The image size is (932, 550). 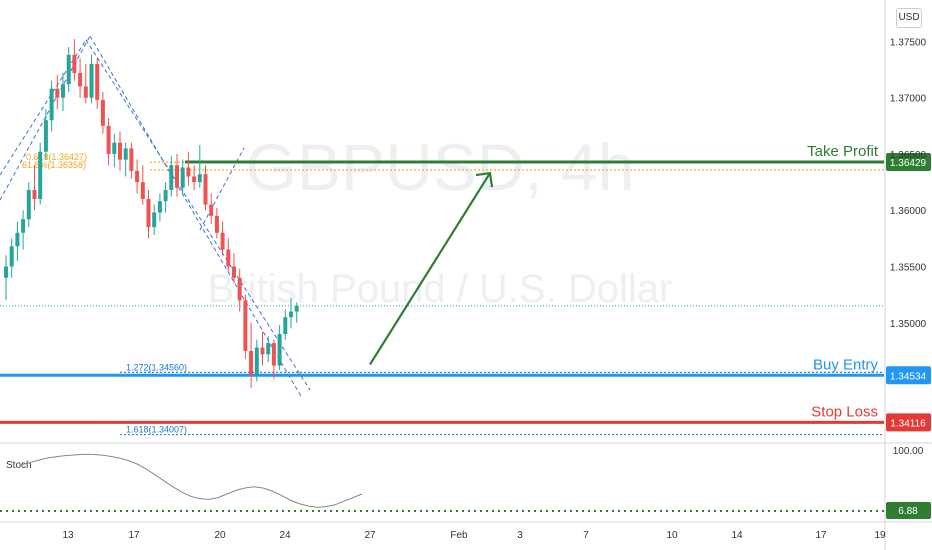 I want to click on time-tick-label: 10, so click(x=672, y=535).